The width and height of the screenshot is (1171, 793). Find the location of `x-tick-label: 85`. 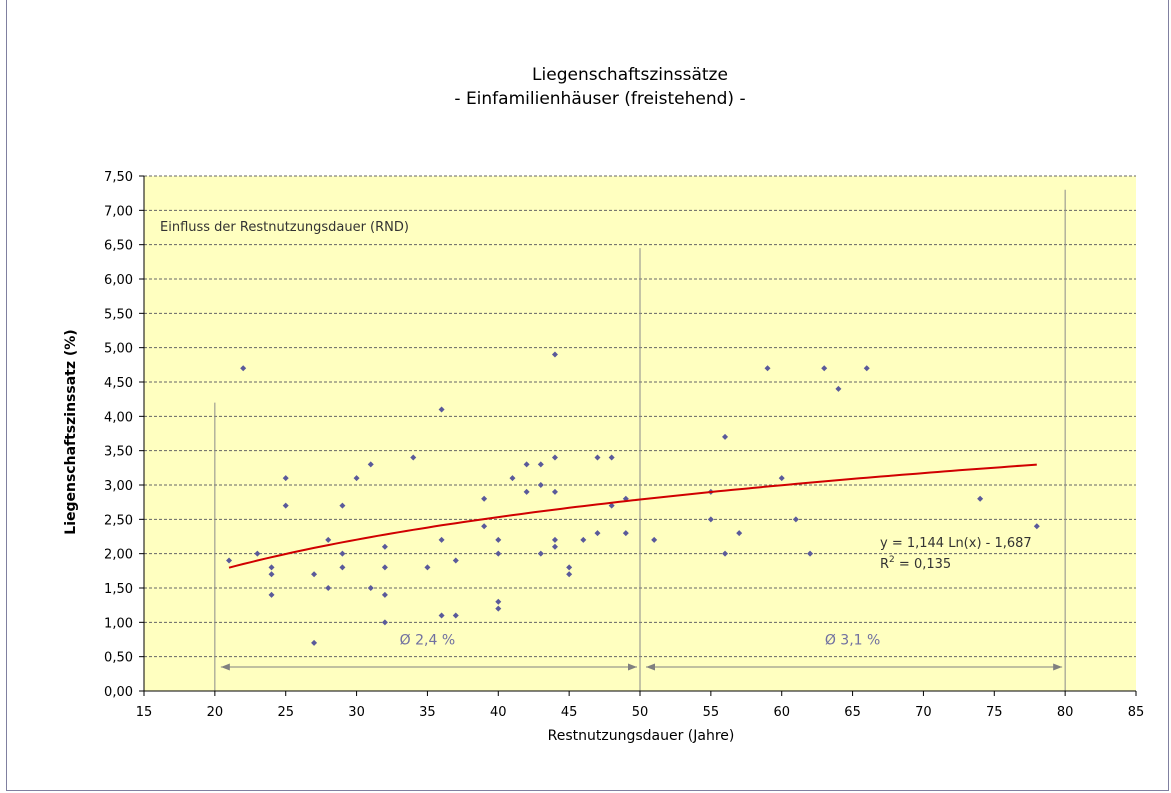

x-tick-label: 85 is located at coordinates (1136, 712).